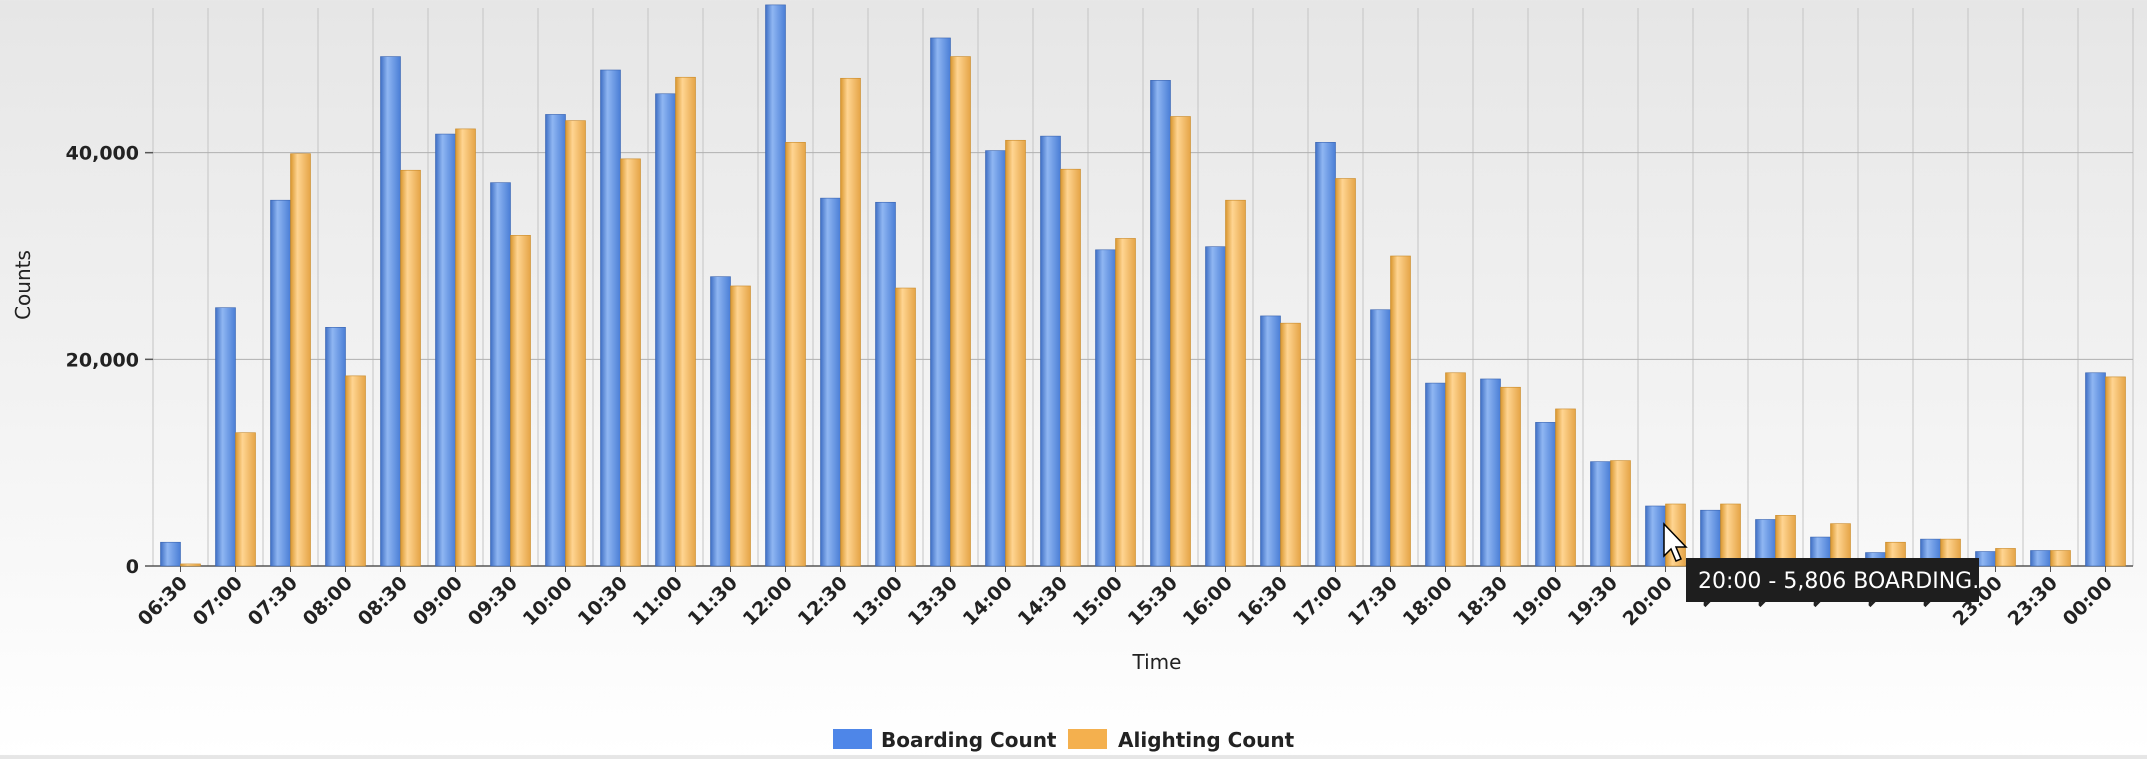 This screenshot has width=2147, height=759. I want to click on x-tick-label: 13:30, so click(933, 601).